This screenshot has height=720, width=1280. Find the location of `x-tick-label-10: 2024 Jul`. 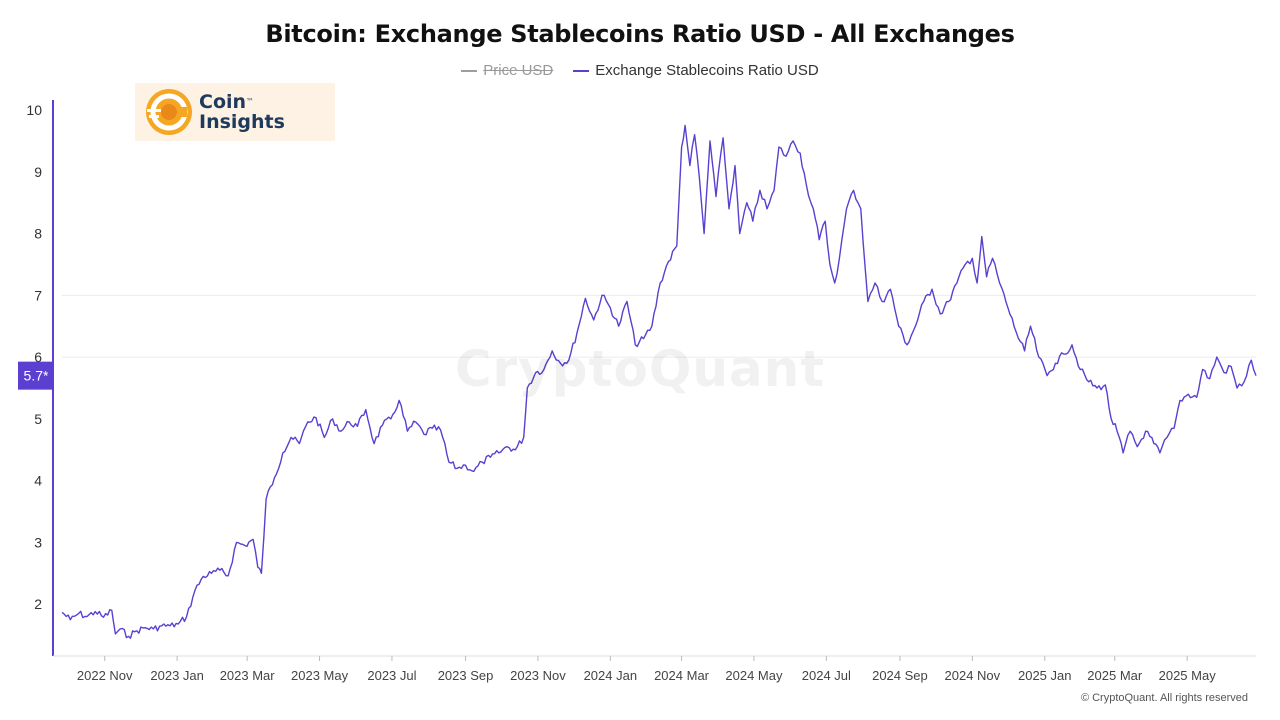

x-tick-label-10: 2024 Jul is located at coordinates (826, 675).